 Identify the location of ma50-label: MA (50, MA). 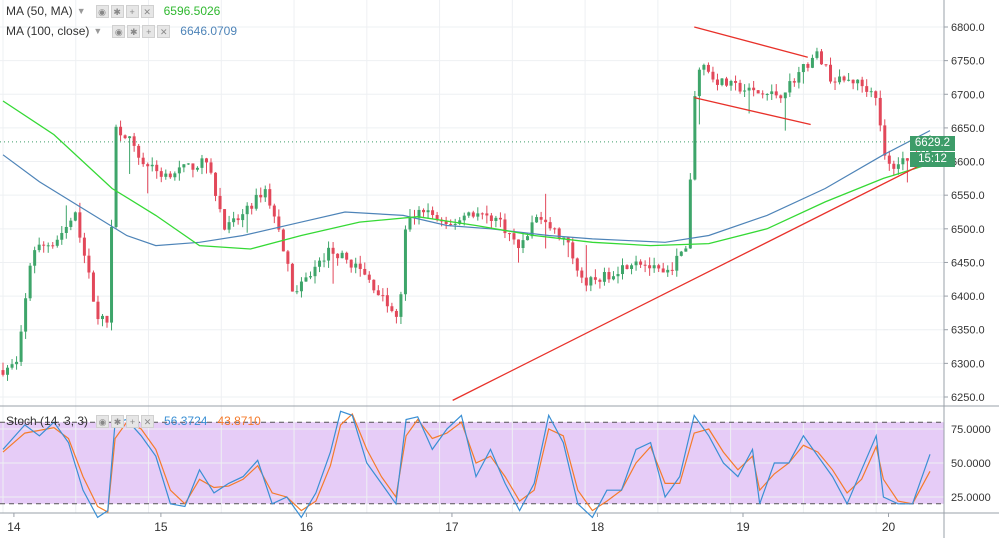
(39, 11).